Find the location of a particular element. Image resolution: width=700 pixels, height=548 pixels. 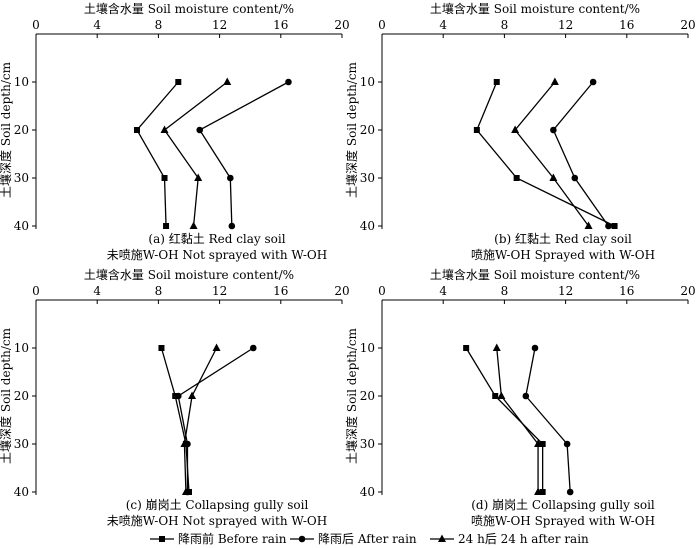

legend-label: 降雨后 After rain is located at coordinates (367, 539).